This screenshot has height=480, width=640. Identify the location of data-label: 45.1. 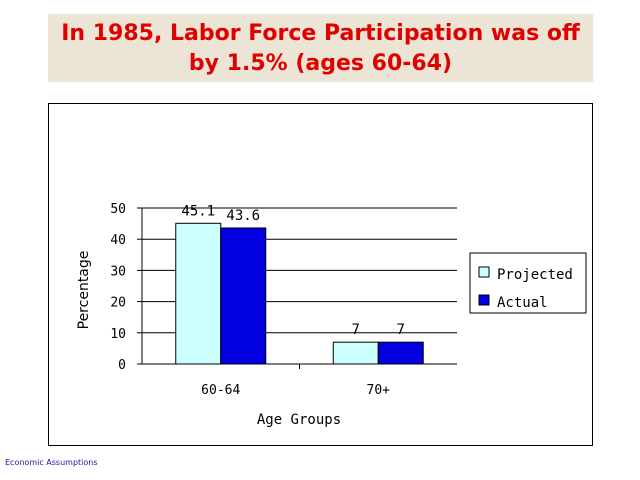
(198, 211).